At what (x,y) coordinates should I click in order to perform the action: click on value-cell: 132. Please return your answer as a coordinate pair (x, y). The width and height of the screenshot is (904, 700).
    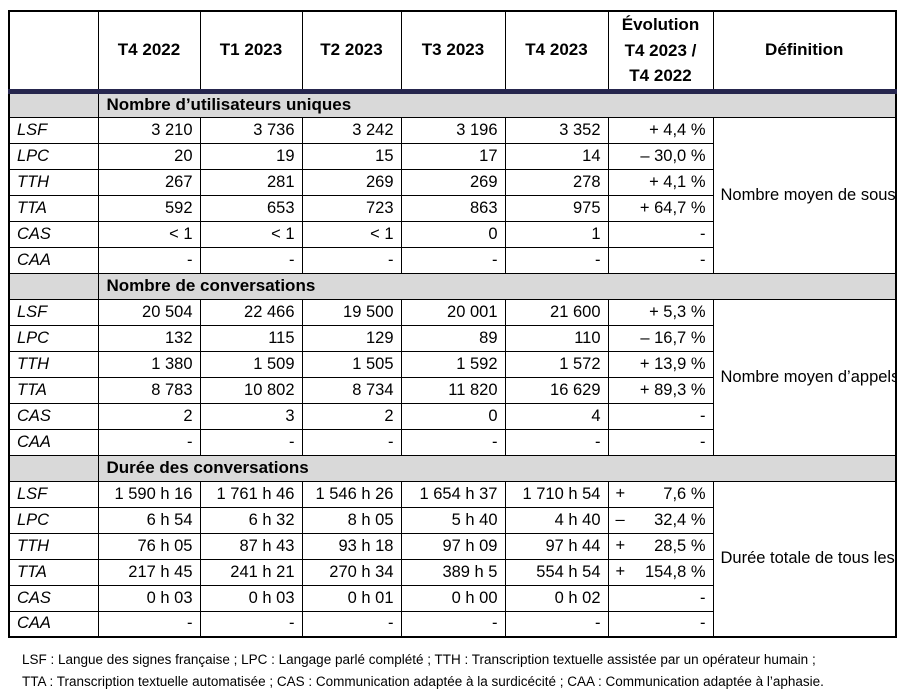
    Looking at the image, I should click on (149, 338).